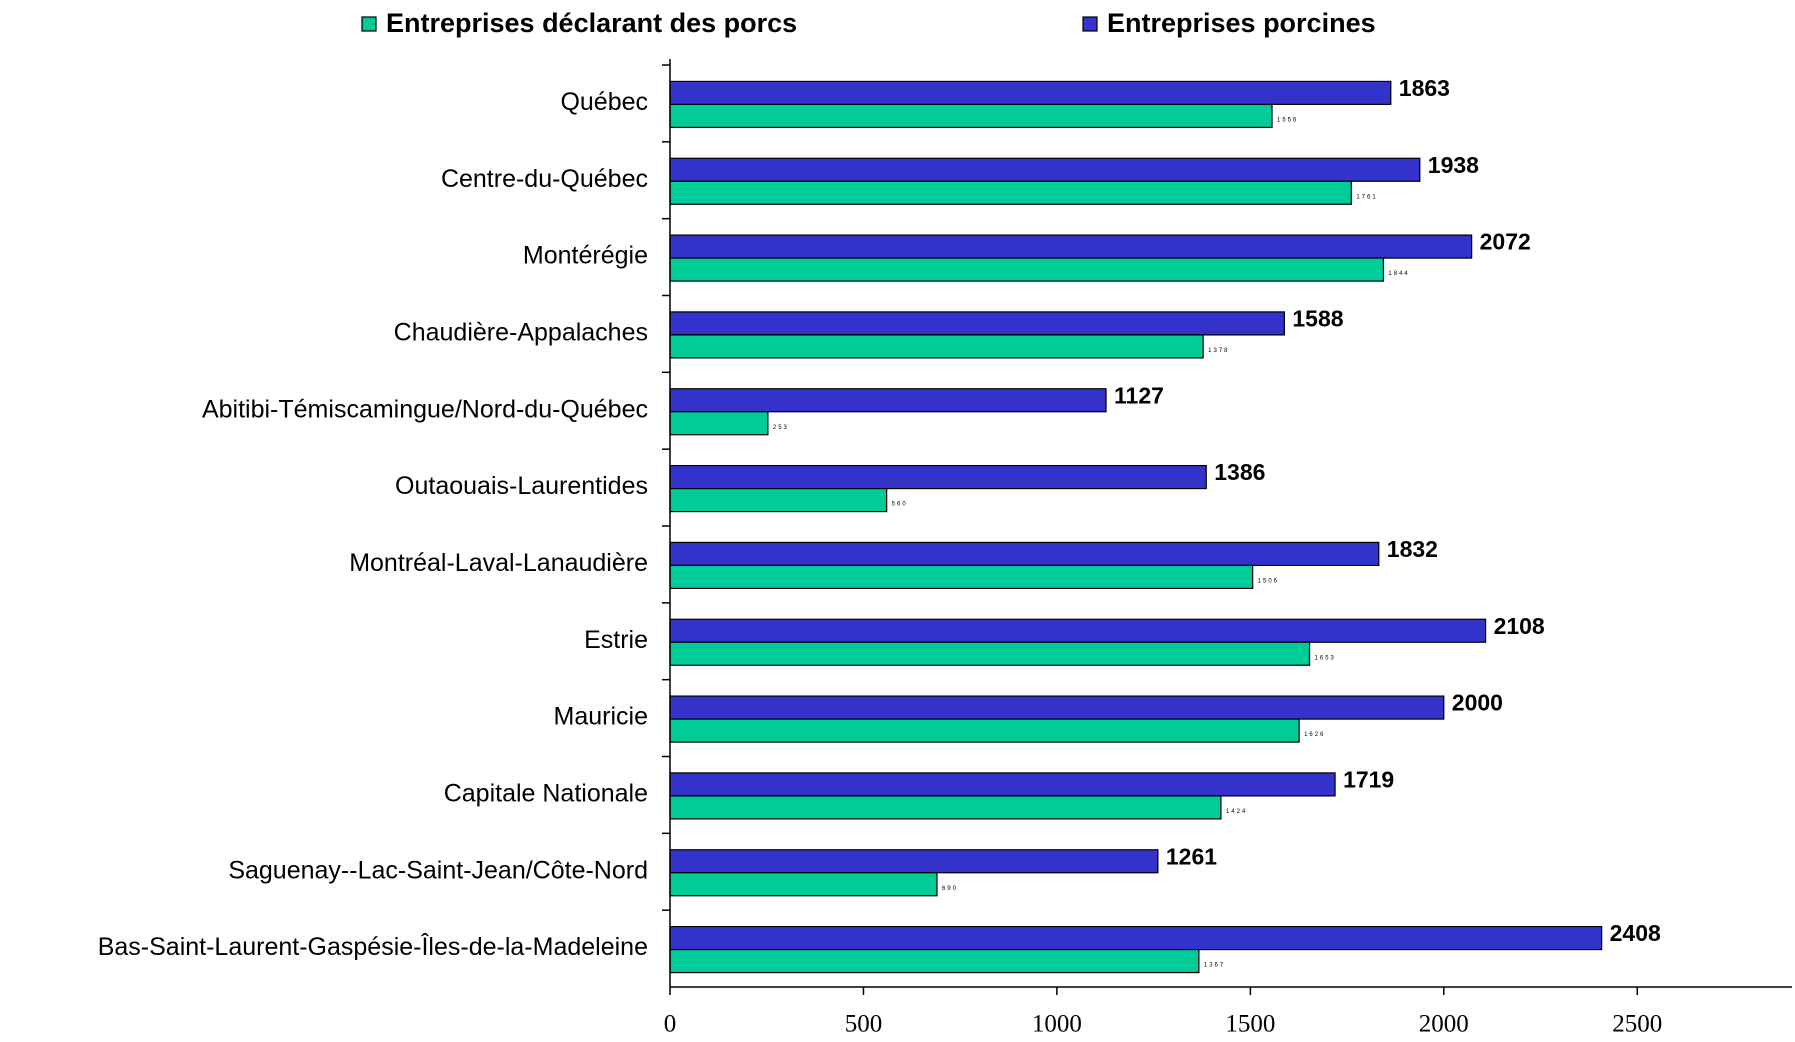  What do you see at coordinates (1191, 856) in the screenshot?
I see `value-label: 1261` at bounding box center [1191, 856].